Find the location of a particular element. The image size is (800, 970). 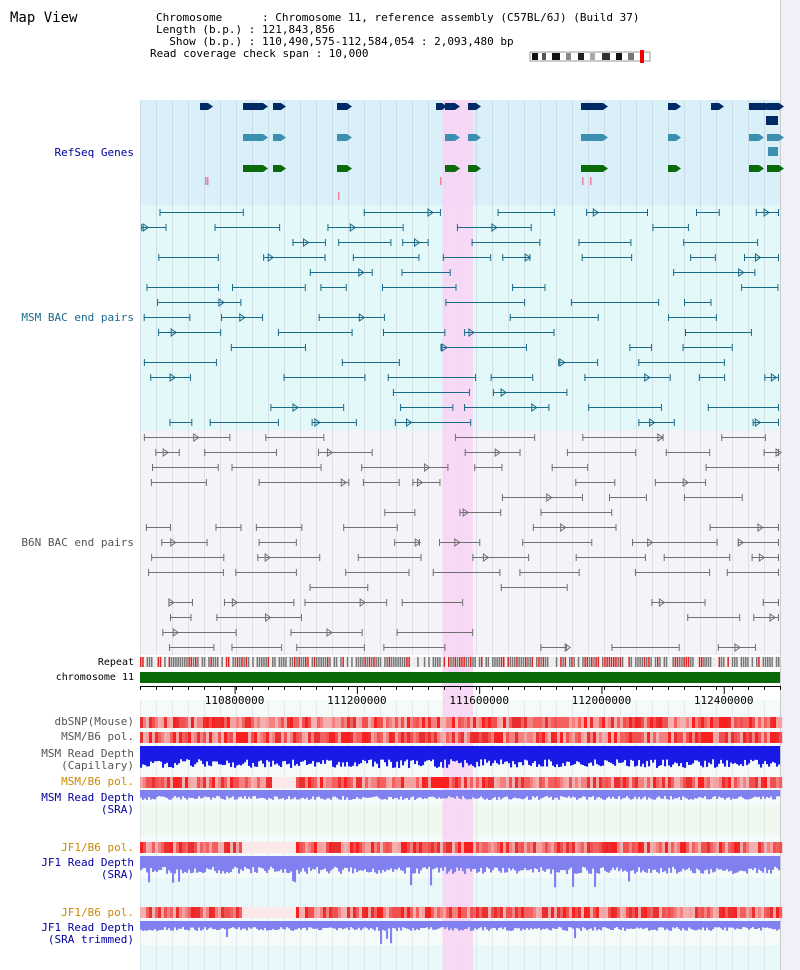

track-label-refseq: RefSeq Genes is located at coordinates (94, 152).